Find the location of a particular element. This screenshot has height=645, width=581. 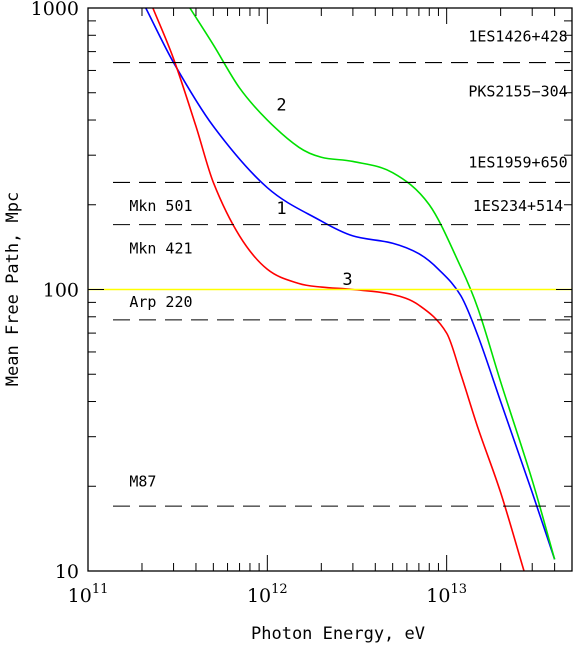

y-axis-title: Mean Free Path, Mpc is located at coordinates (13, 289).